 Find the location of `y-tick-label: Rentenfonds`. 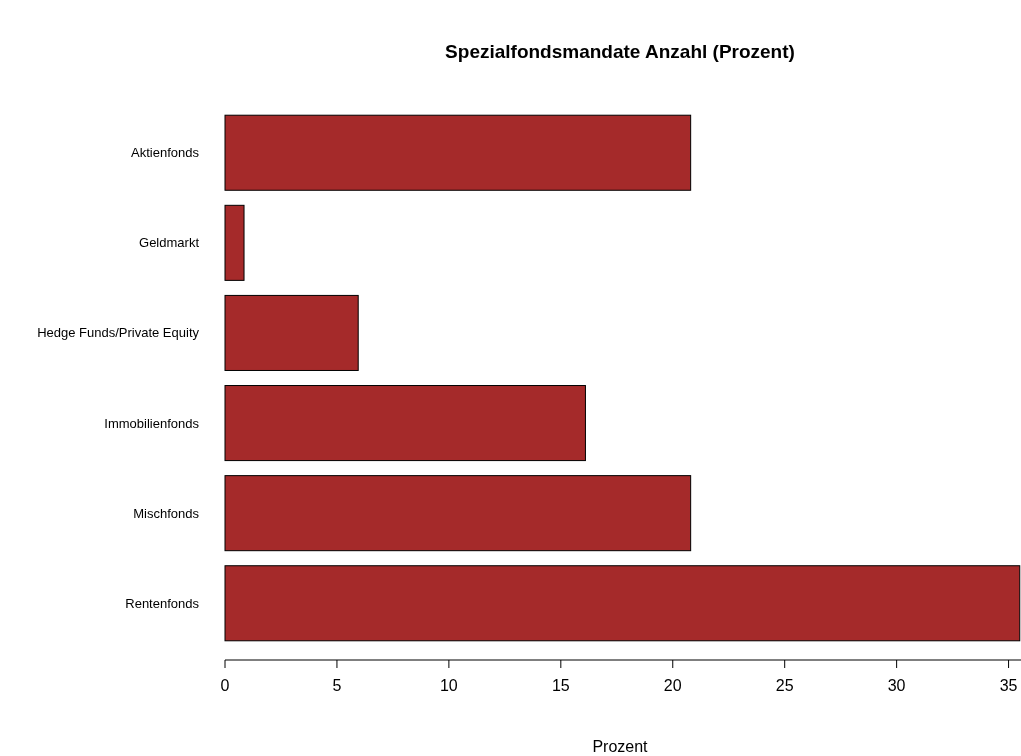

y-tick-label: Rentenfonds is located at coordinates (162, 603).